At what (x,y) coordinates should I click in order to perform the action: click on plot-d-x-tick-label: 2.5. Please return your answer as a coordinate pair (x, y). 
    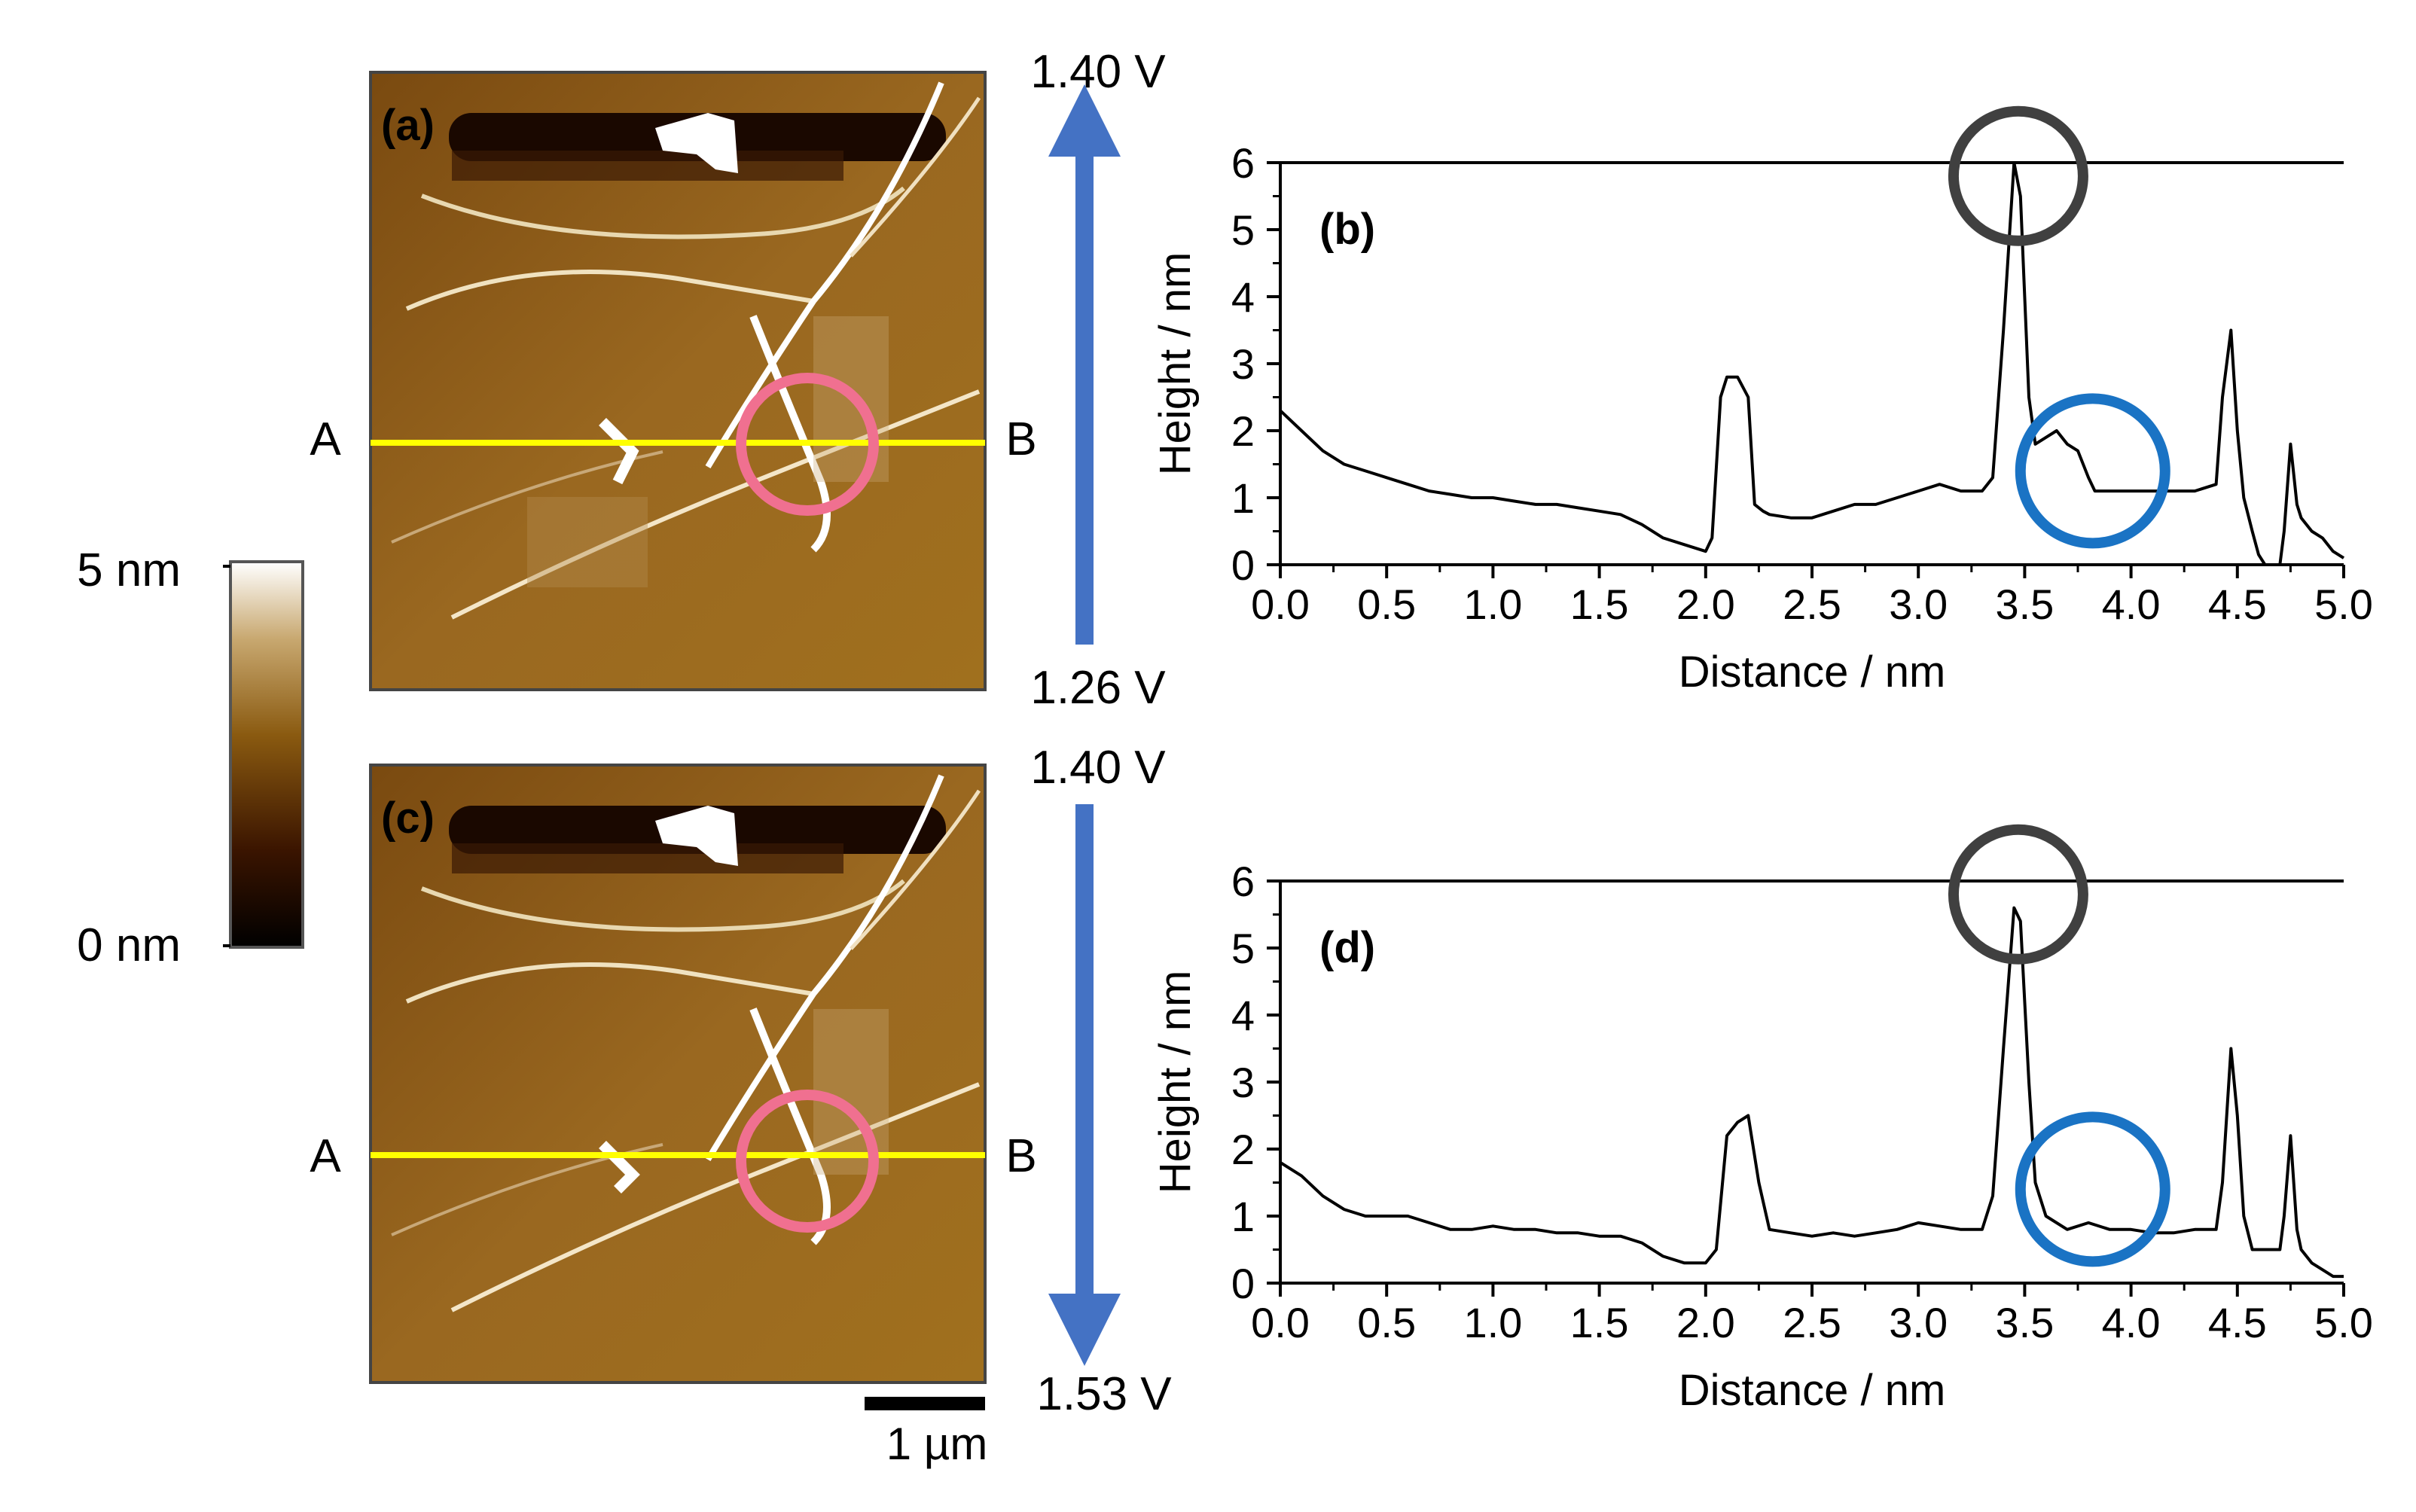
    Looking at the image, I should click on (1812, 1322).